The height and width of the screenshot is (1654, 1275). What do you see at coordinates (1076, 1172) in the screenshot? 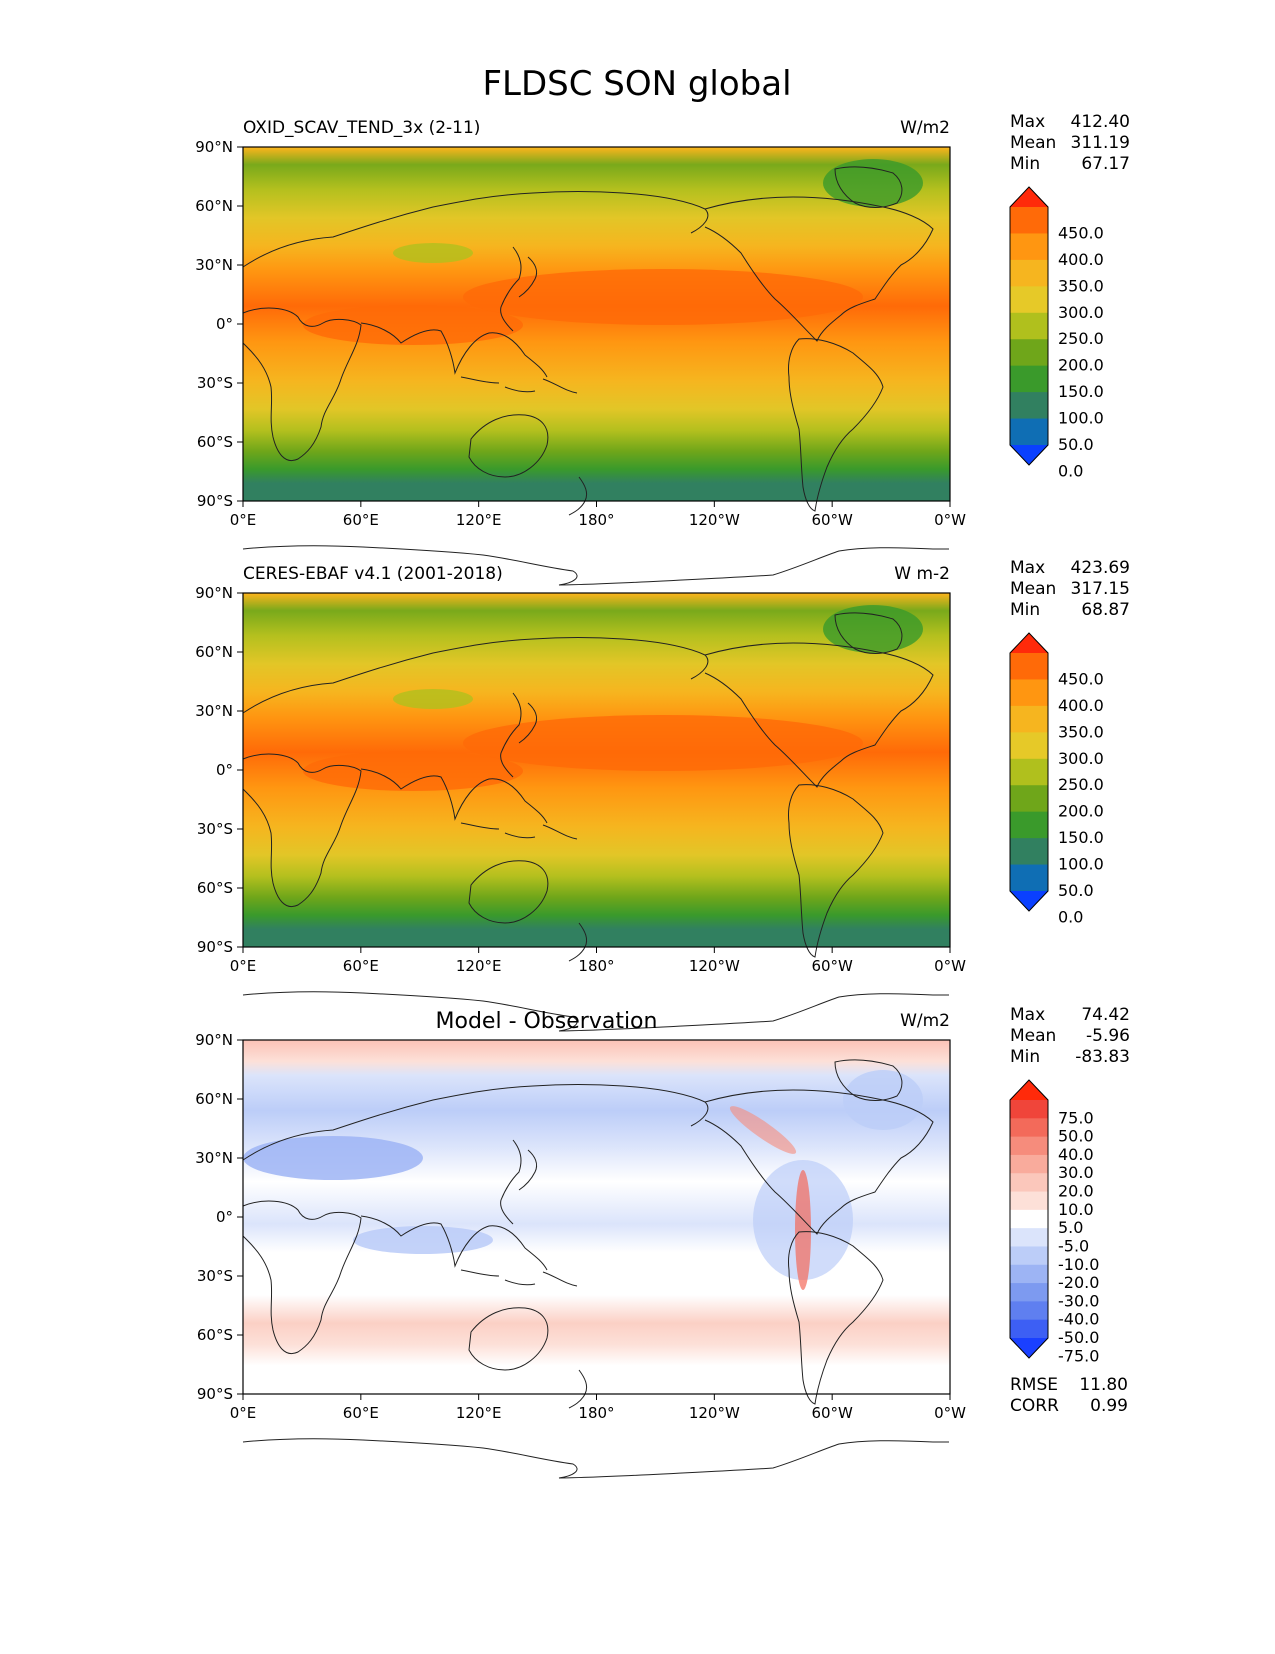
I see `colorbar-label: 30.0` at bounding box center [1076, 1172].